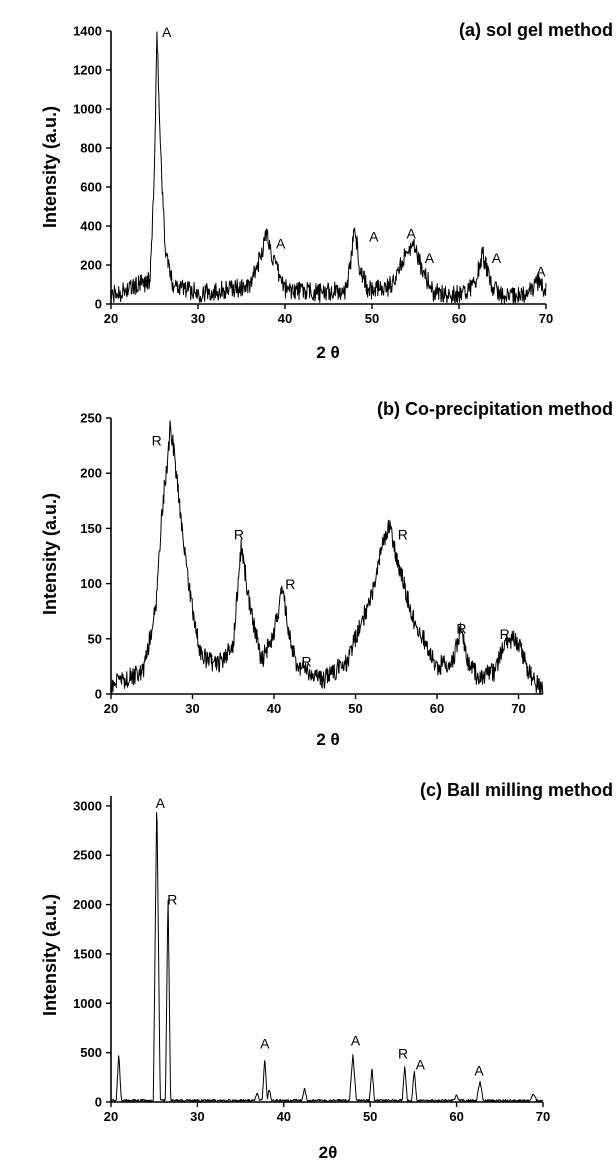 This screenshot has height=1165, width=616. I want to click on y-tick-label: 500, so click(91, 1052).